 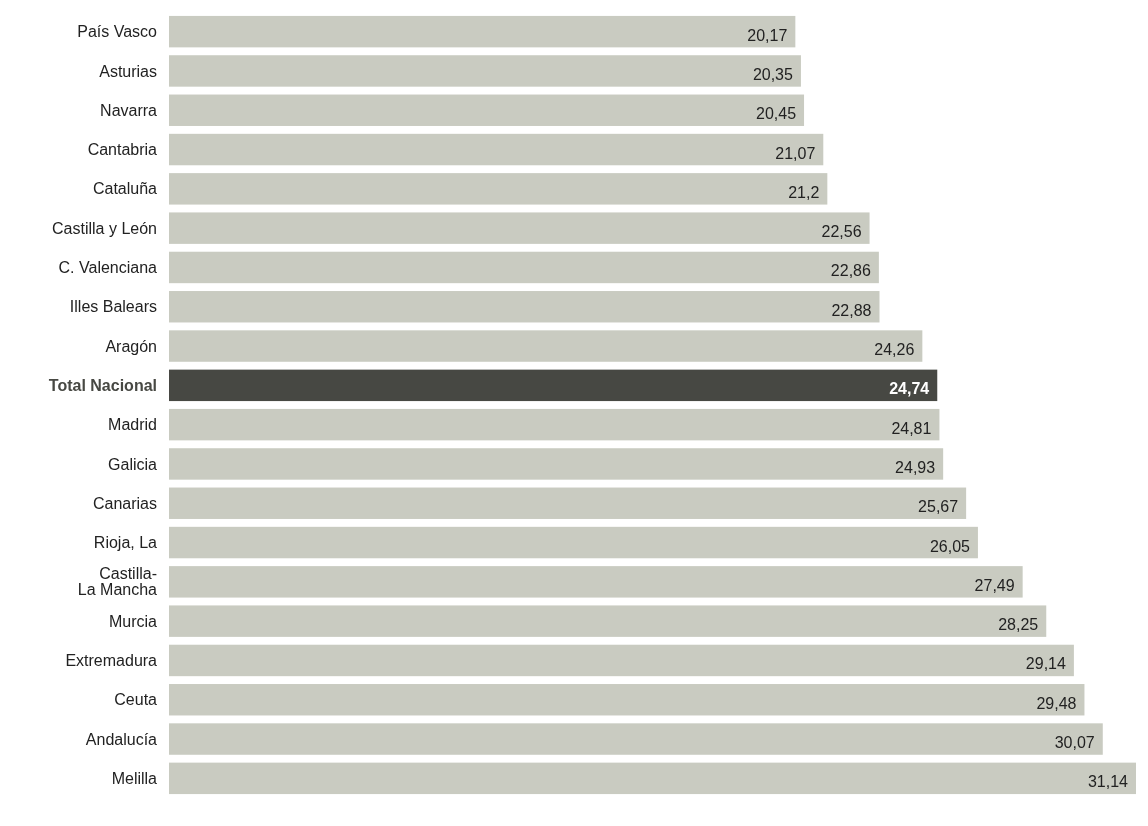 What do you see at coordinates (894, 350) in the screenshot?
I see `data-label: 24,26` at bounding box center [894, 350].